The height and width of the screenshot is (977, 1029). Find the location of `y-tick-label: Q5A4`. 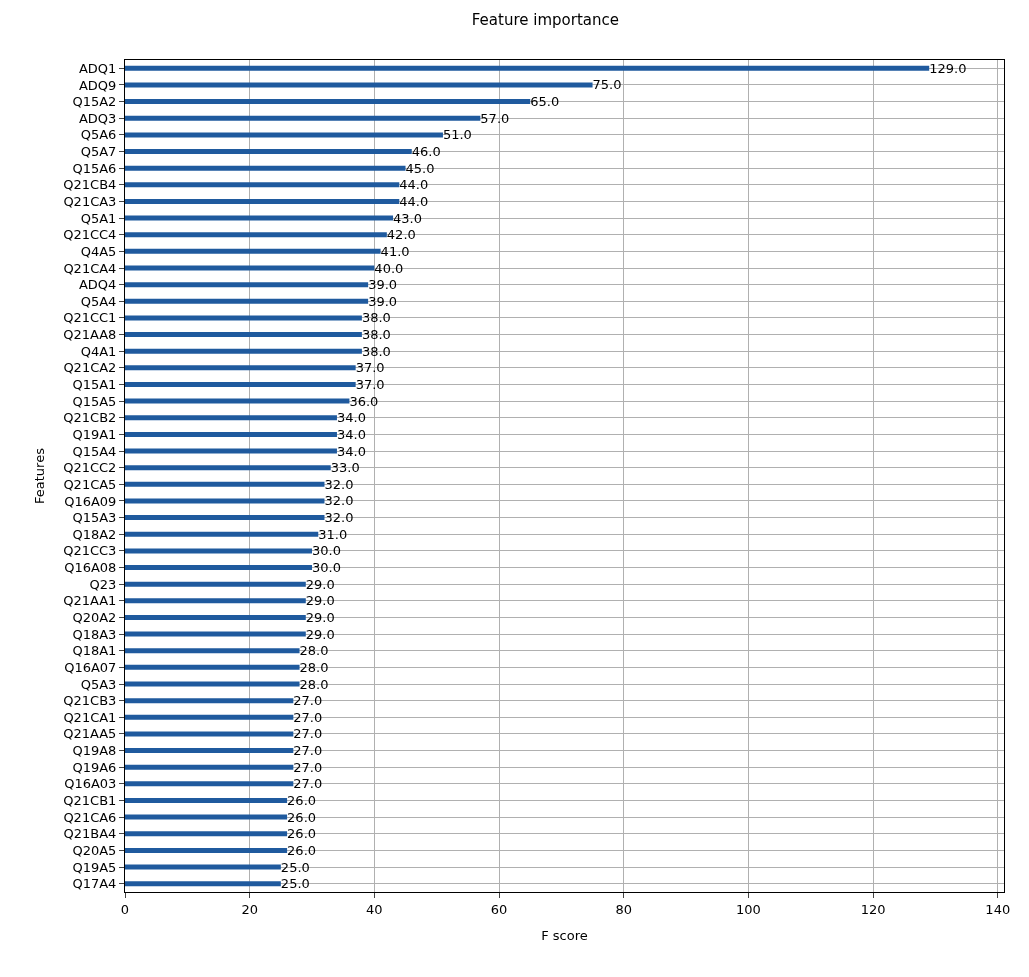

y-tick-label: Q5A4 is located at coordinates (98, 301).